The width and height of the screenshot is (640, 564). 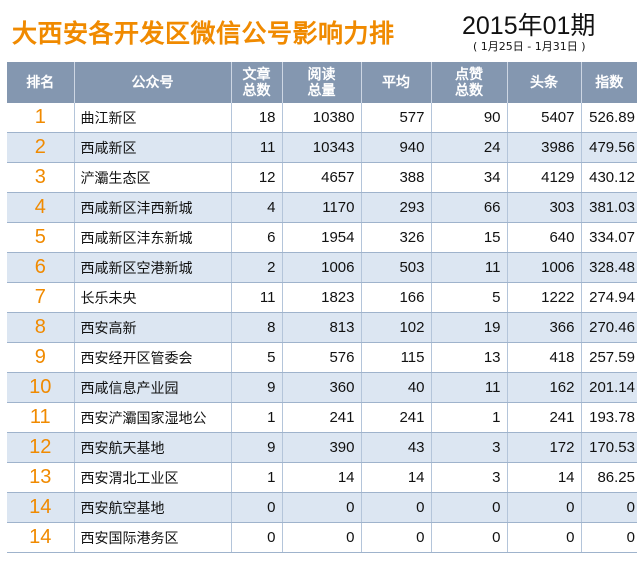 What do you see at coordinates (257, 267) in the screenshot?
I see `articles-cell: 2` at bounding box center [257, 267].